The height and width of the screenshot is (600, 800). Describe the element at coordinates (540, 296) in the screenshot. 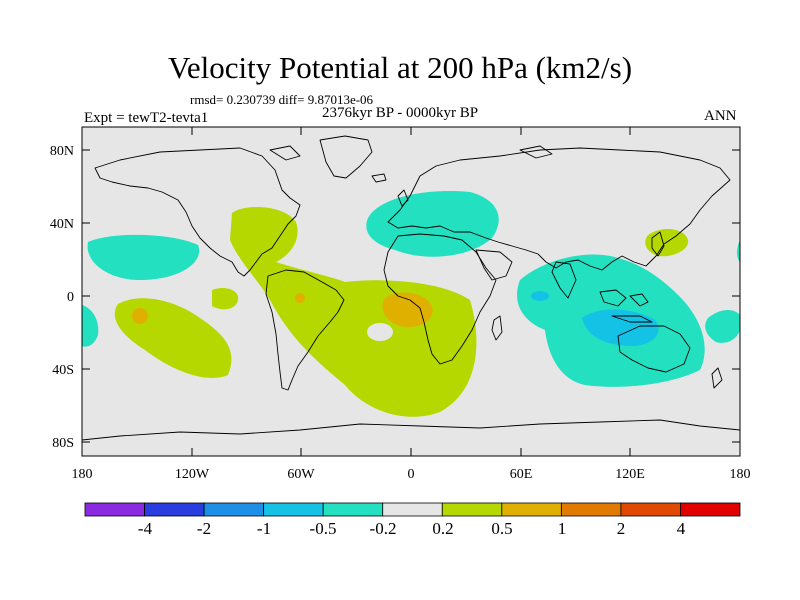

I see `strong-negative-east-africa` at that location.